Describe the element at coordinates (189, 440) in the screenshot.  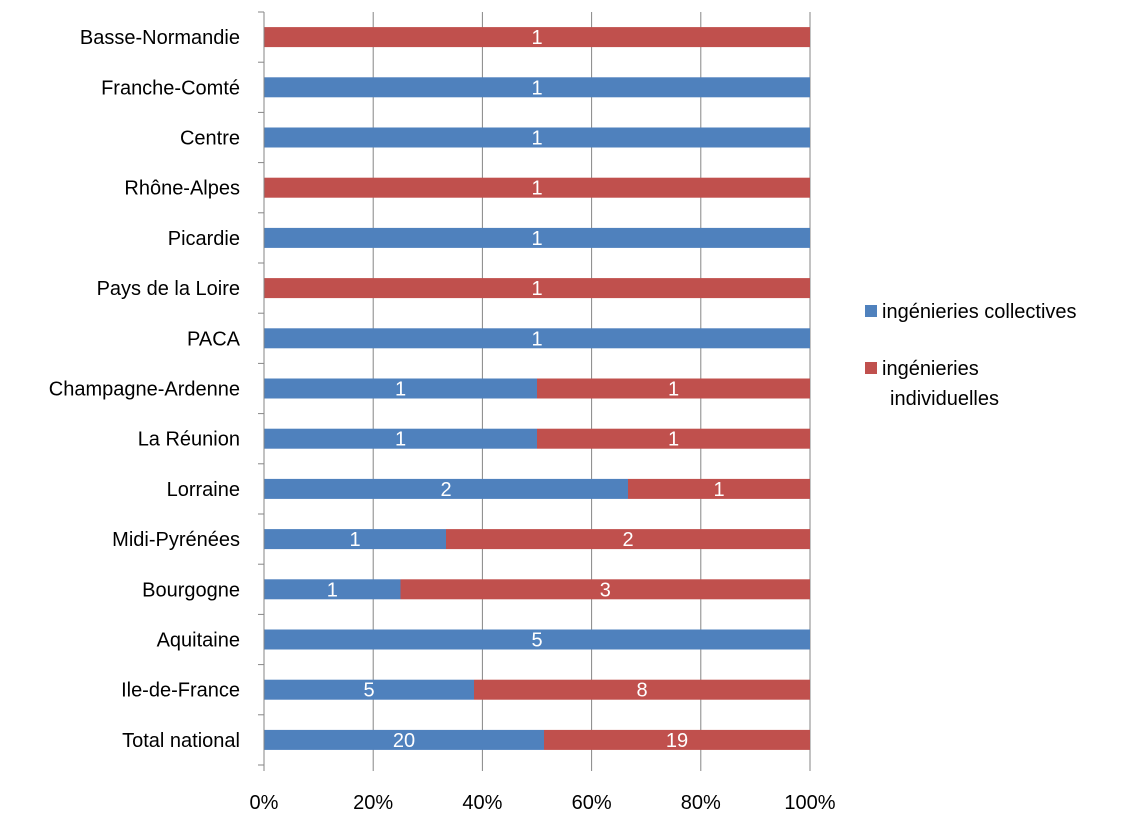
I see `category-label: La Réunion` at that location.